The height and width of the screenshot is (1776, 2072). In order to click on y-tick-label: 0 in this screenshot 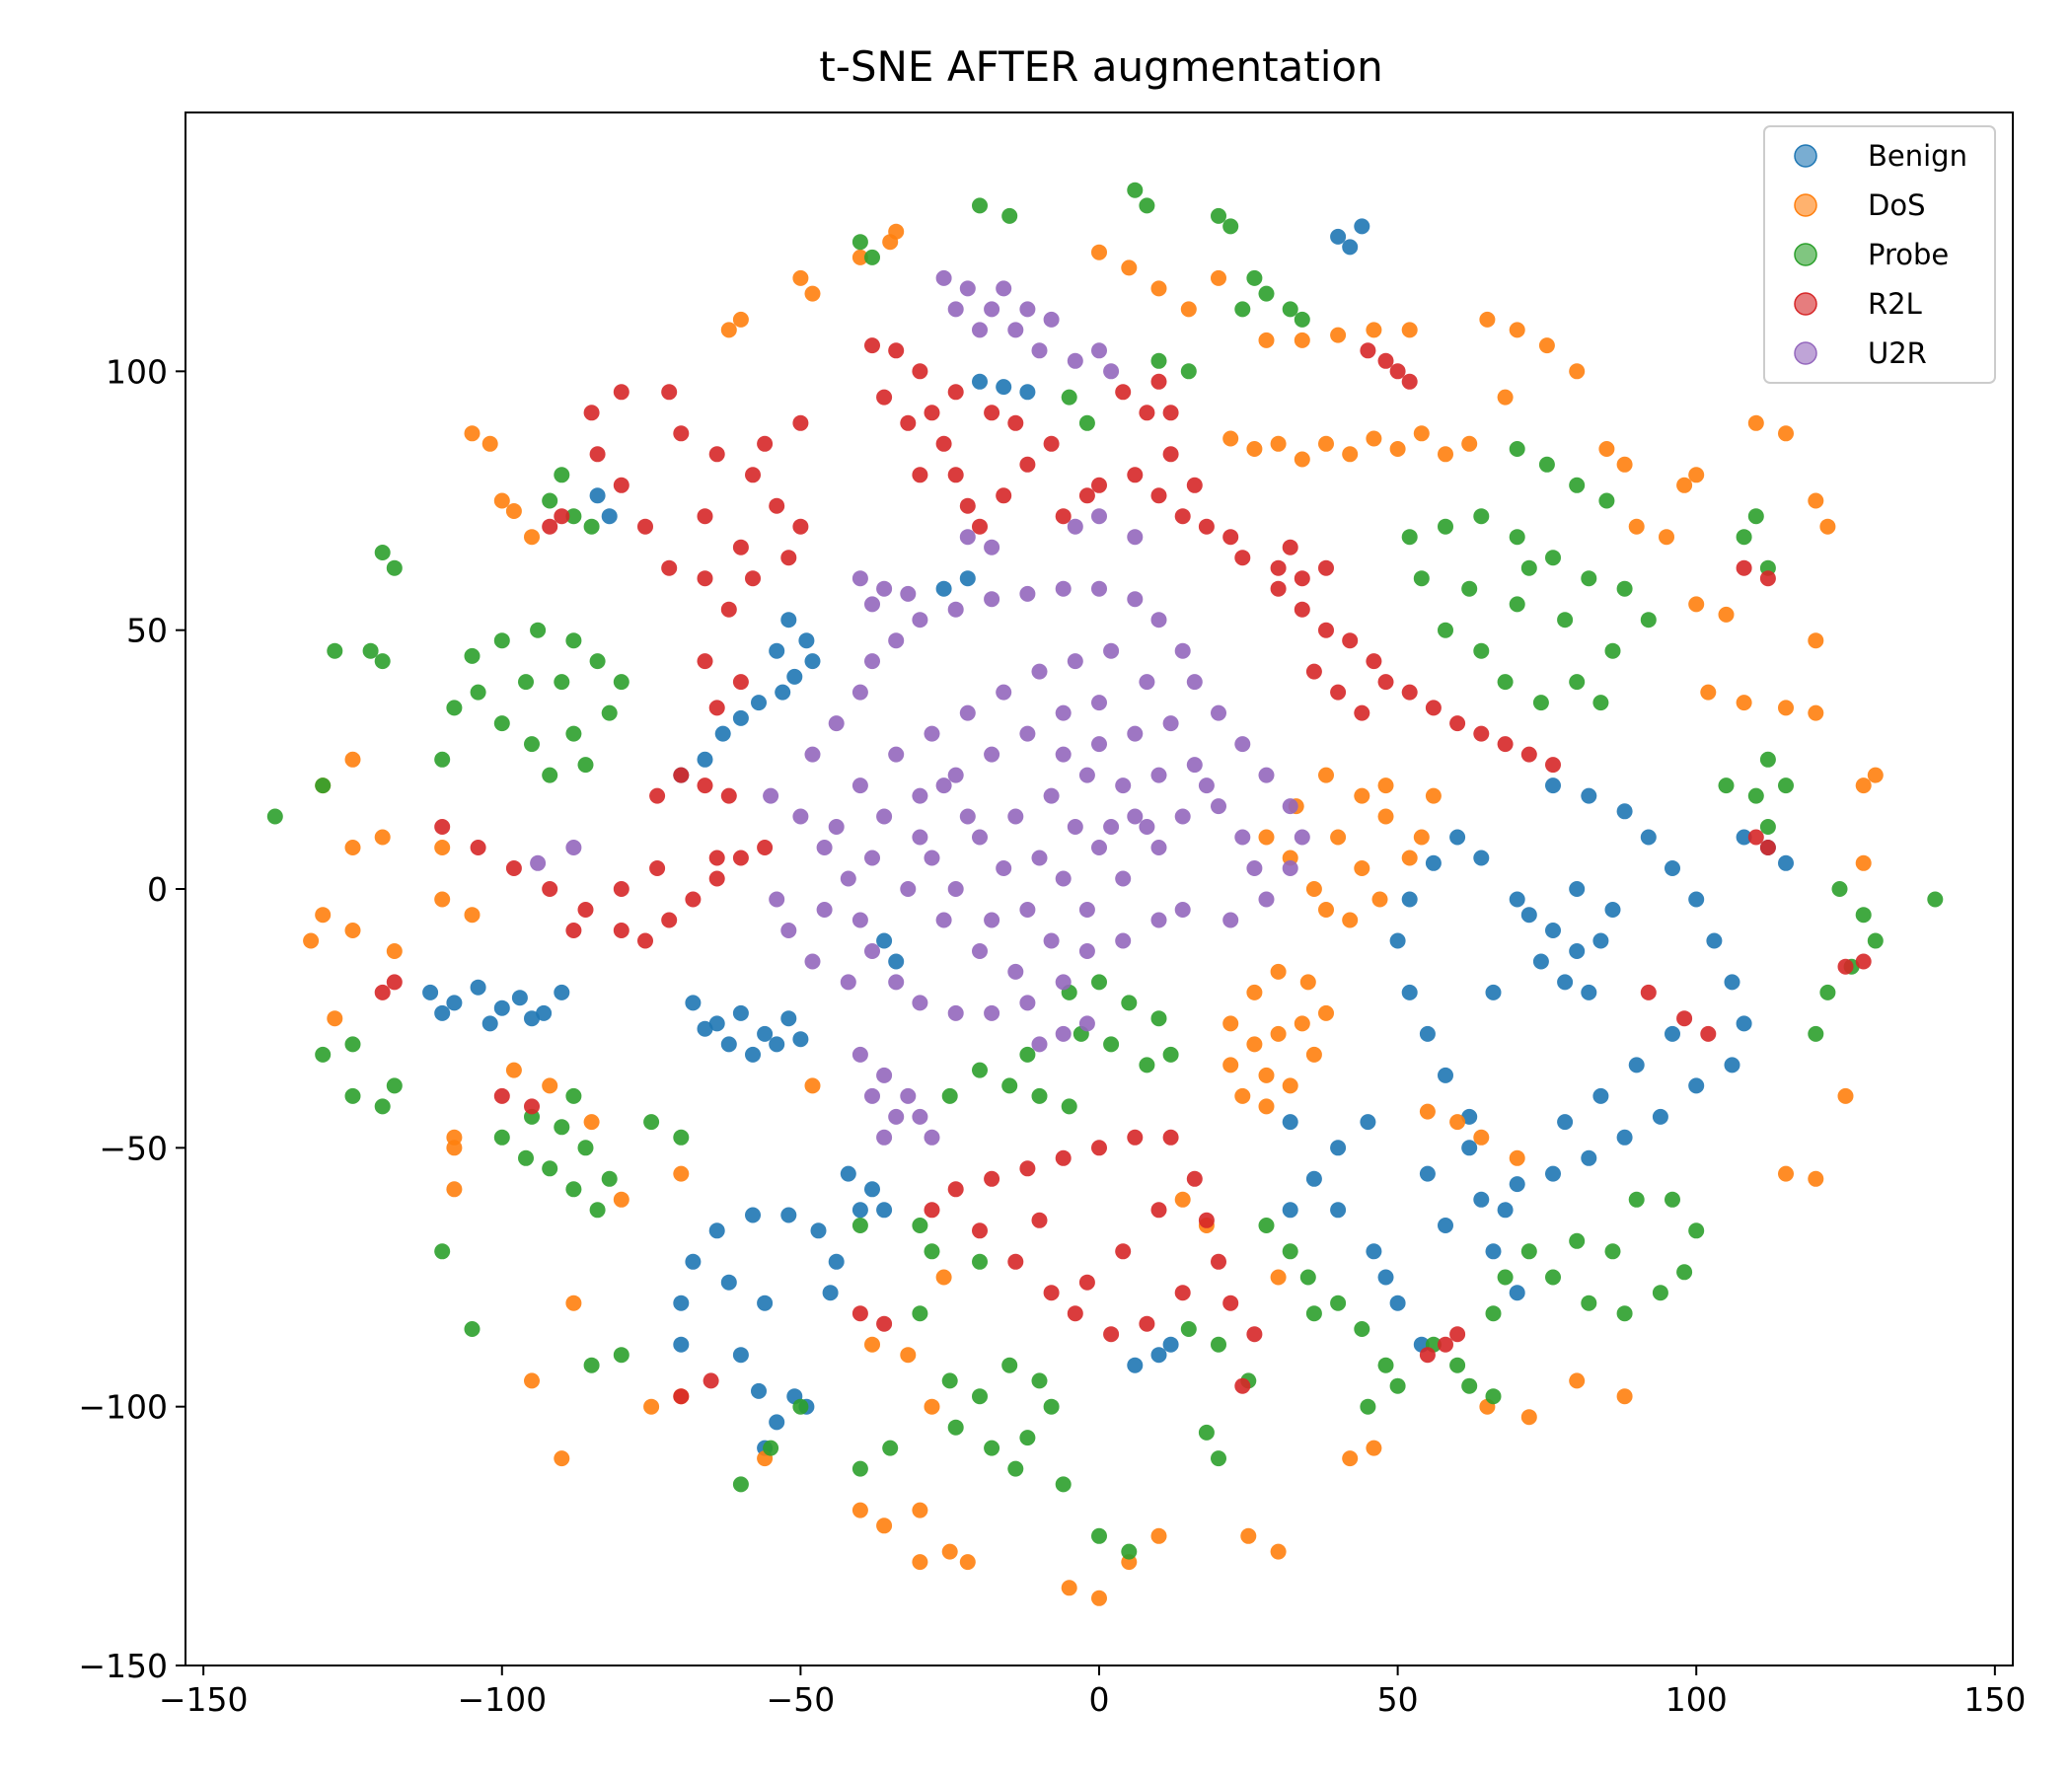, I will do `click(157, 890)`.